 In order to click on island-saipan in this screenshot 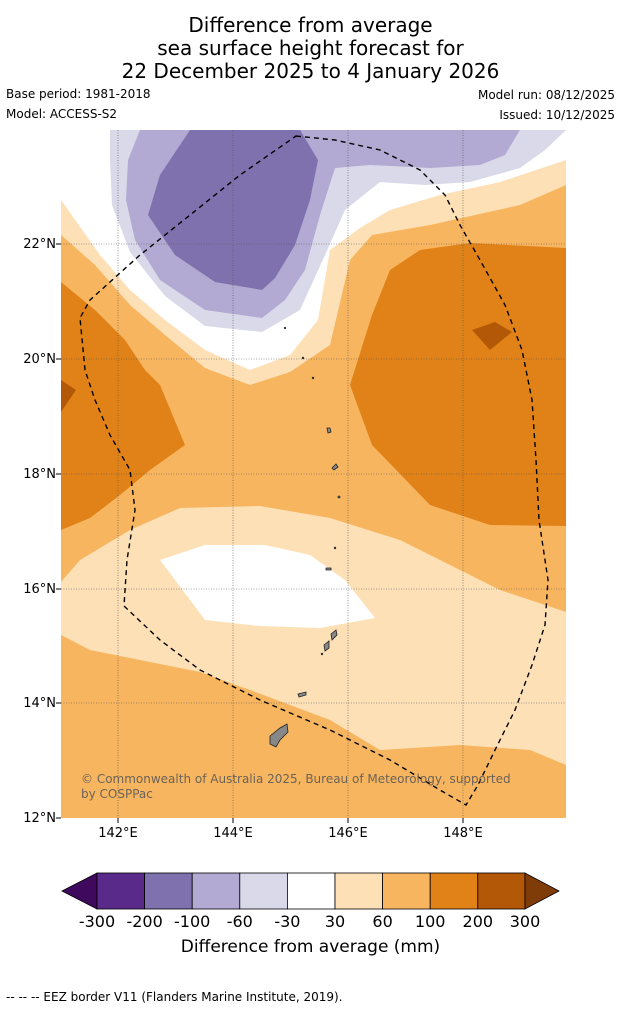, I will do `click(334, 635)`.